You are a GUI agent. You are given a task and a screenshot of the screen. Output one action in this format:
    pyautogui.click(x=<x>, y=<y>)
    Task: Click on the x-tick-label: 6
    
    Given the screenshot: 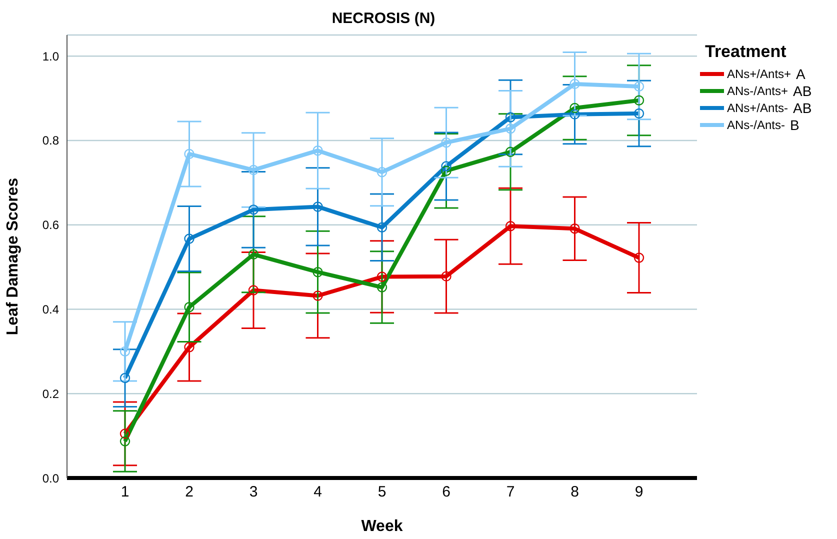 What is the action you would take?
    pyautogui.click(x=446, y=492)
    